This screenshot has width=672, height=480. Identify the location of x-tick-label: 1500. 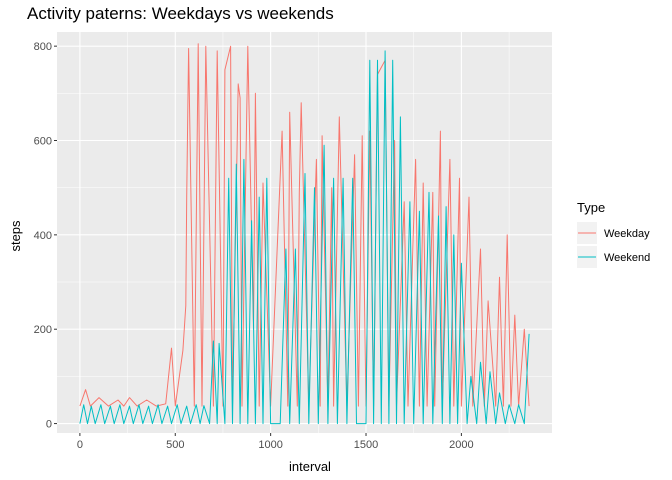
(366, 445).